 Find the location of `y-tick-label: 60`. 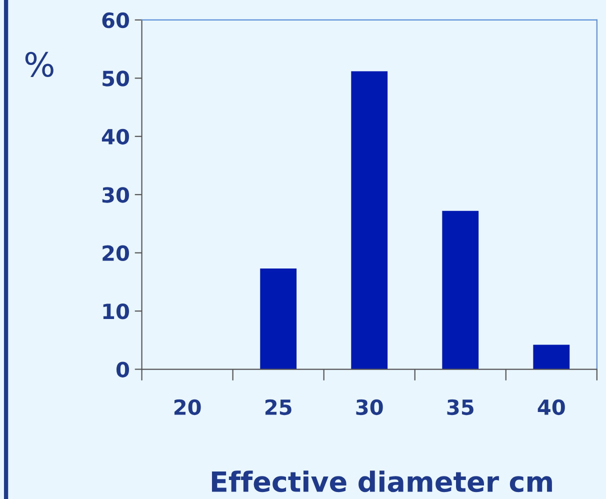

y-tick-label: 60 is located at coordinates (116, 20).